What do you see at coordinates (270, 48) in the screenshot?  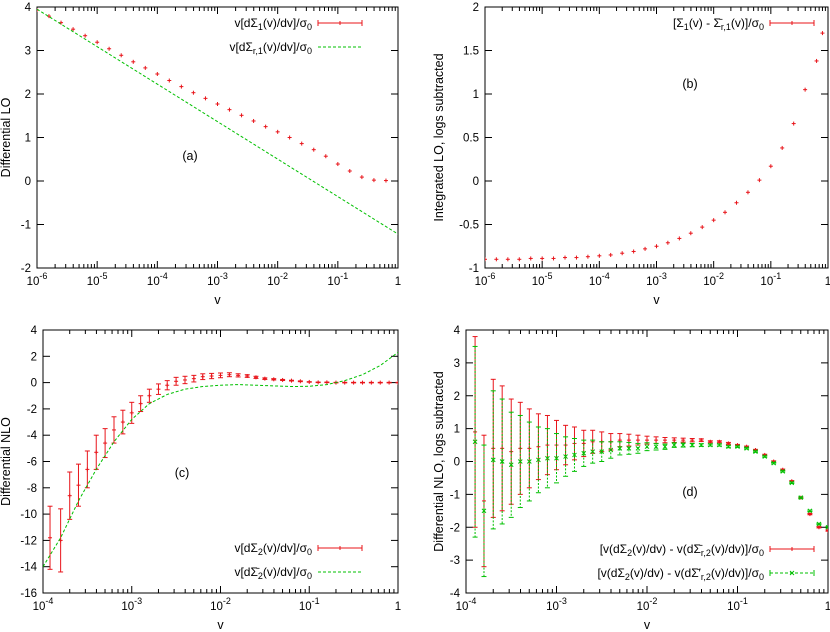 I see `legend-label-a-1: v[dΣr,1(v)/dv]/σ0` at bounding box center [270, 48].